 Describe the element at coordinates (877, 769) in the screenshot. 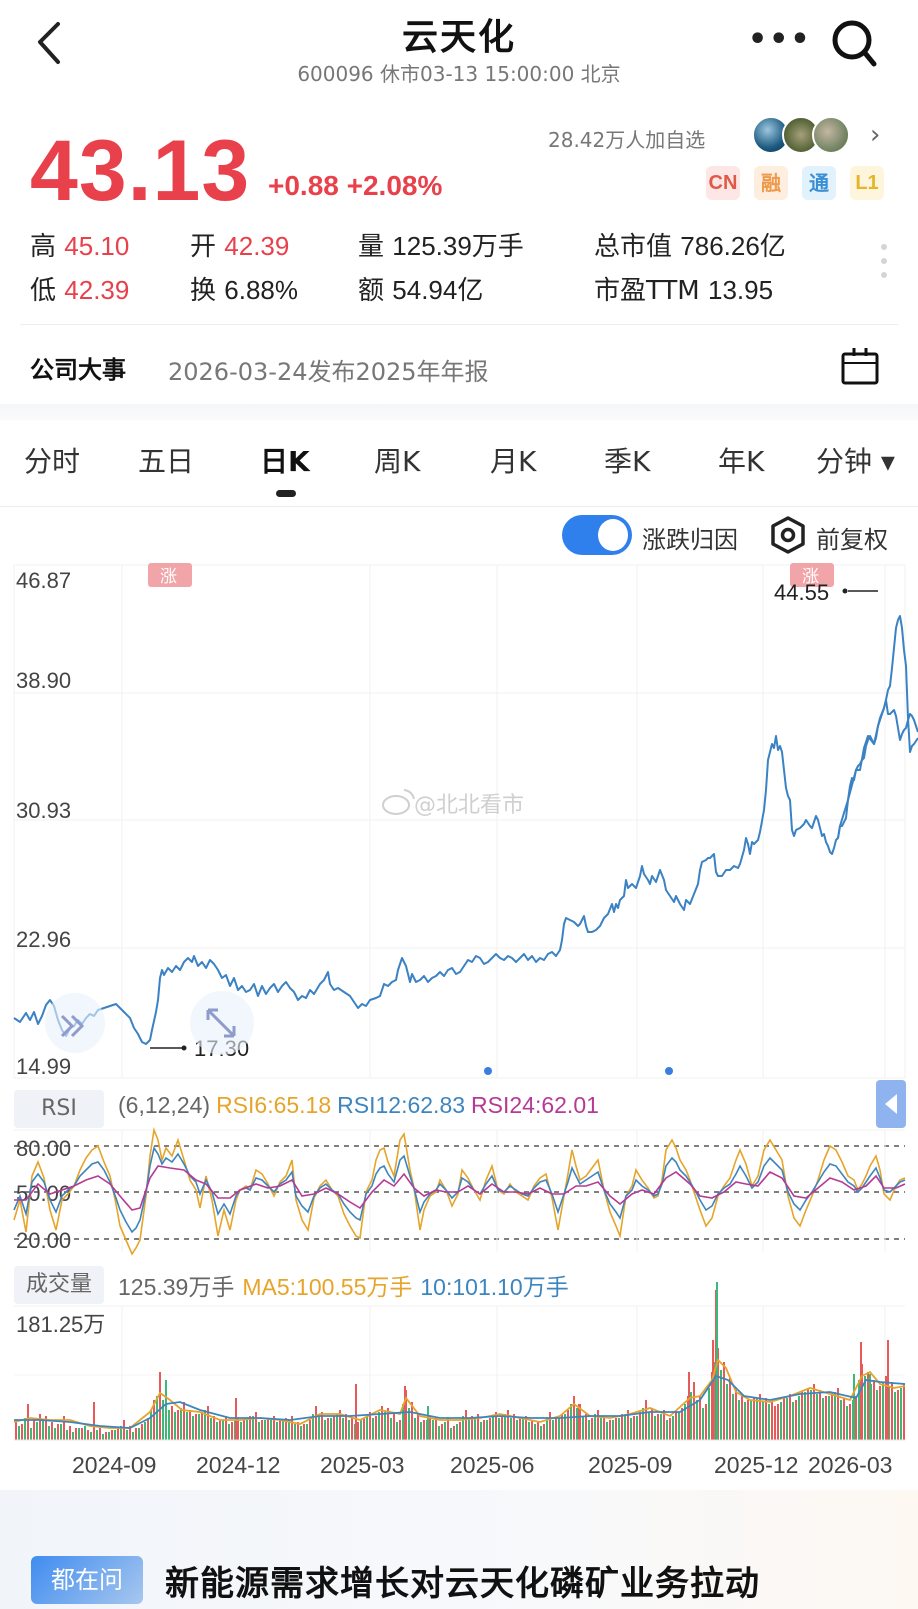

I see `price-line-tail` at that location.